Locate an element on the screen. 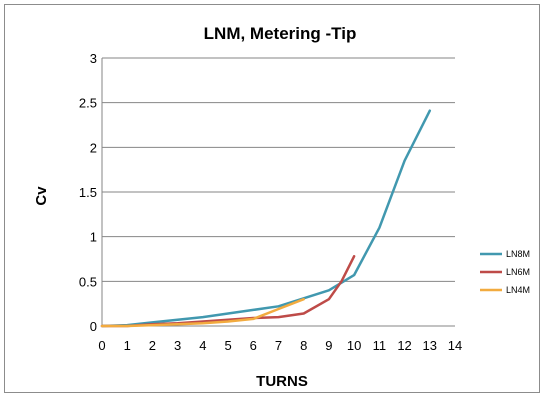  y-tick-label: 3 is located at coordinates (93, 58).